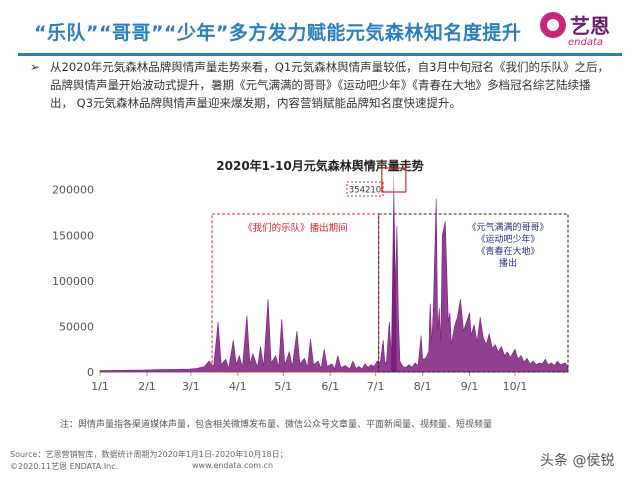  I want to click on annotation-label-summer-shows: 《运动吧少年》, so click(507, 239).